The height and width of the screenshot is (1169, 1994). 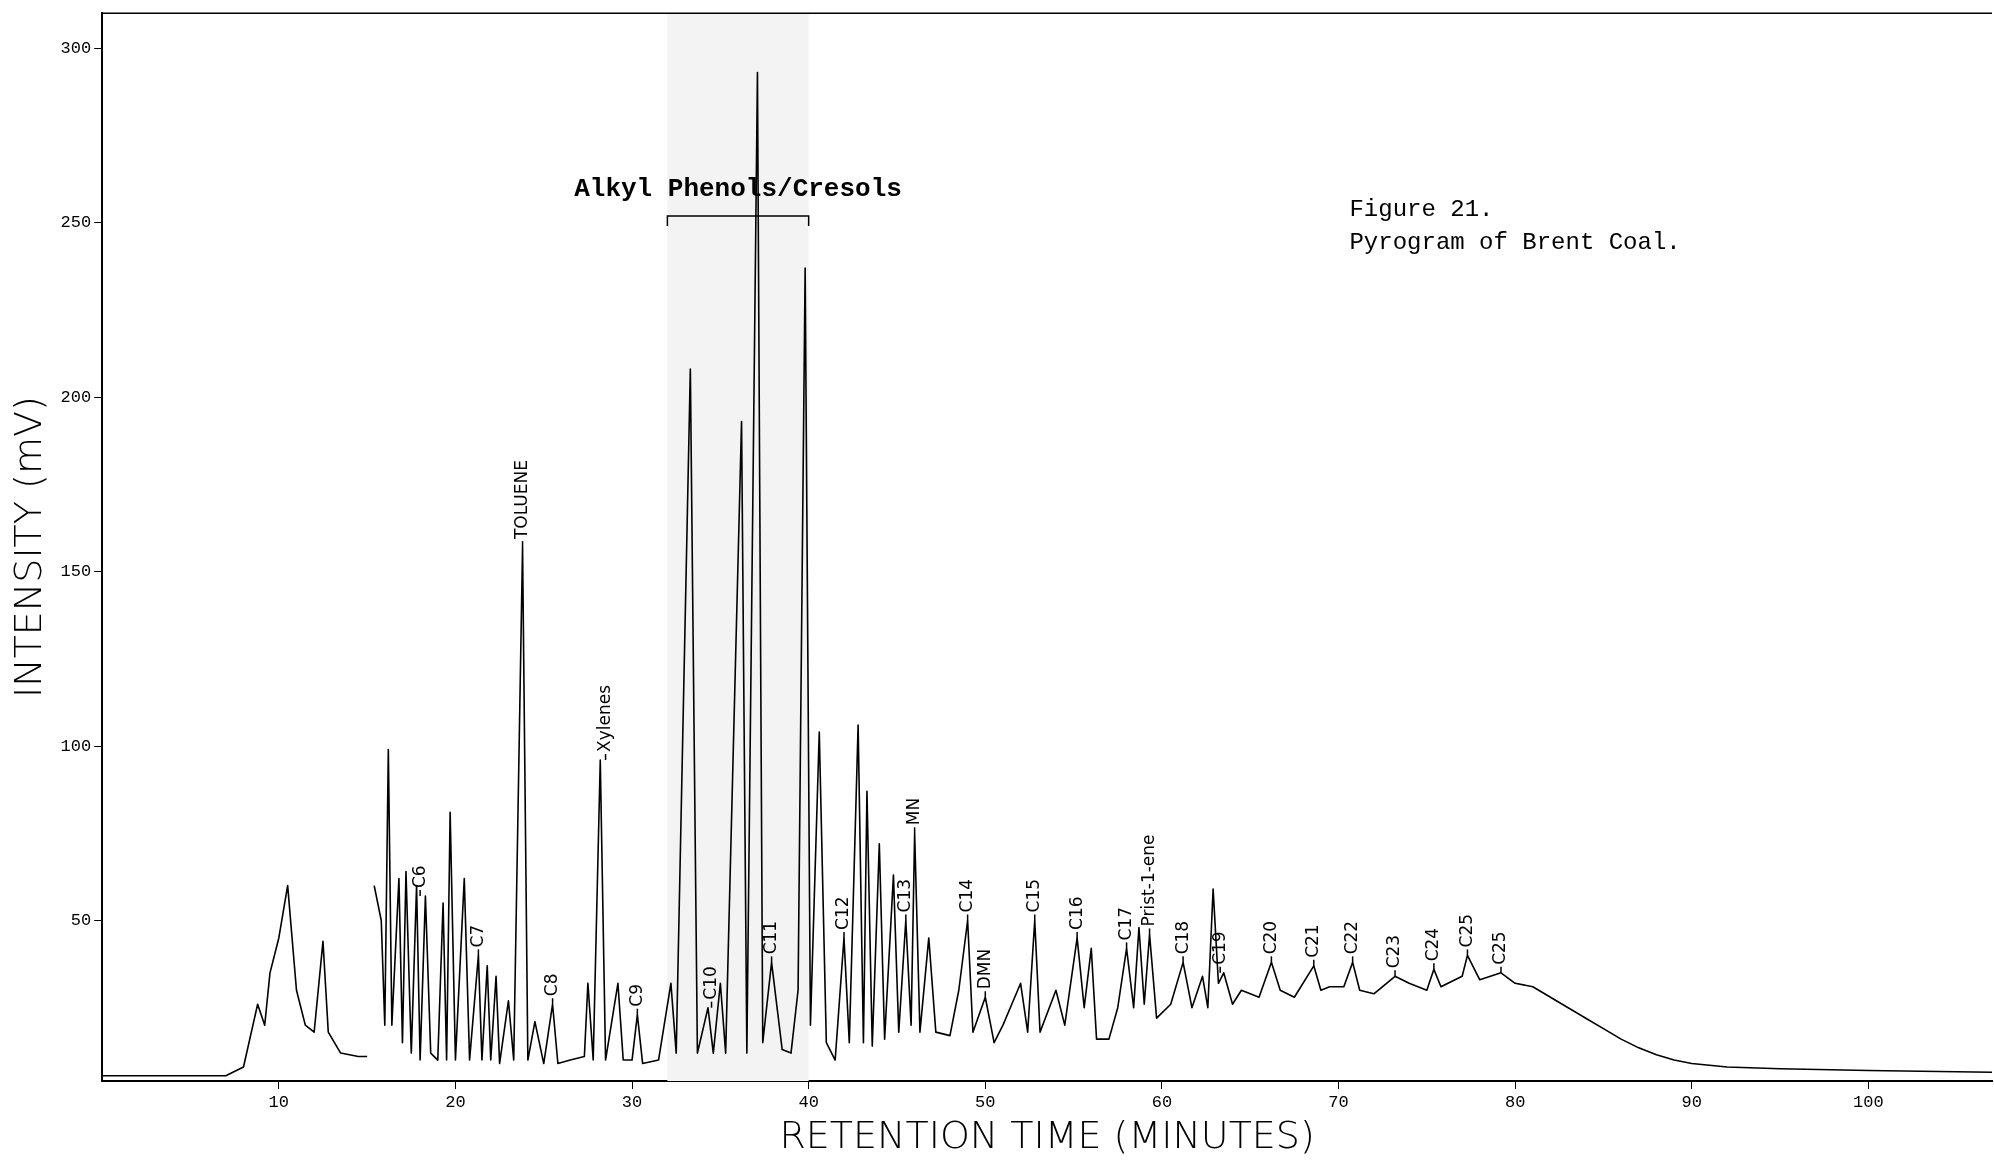 I want to click on x-tick-label: 90, so click(x=1691, y=1102).